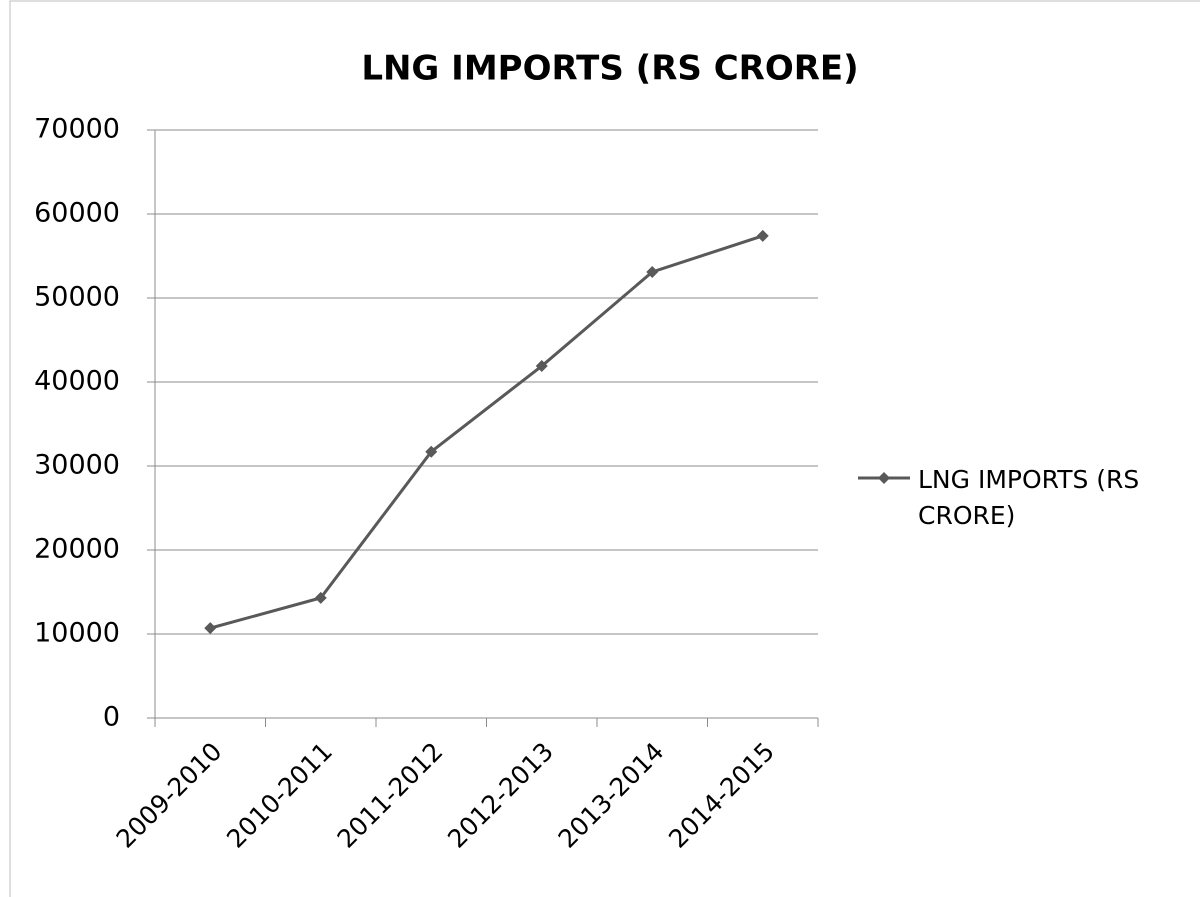  What do you see at coordinates (77, 213) in the screenshot?
I see `y-tick-label: 60000` at bounding box center [77, 213].